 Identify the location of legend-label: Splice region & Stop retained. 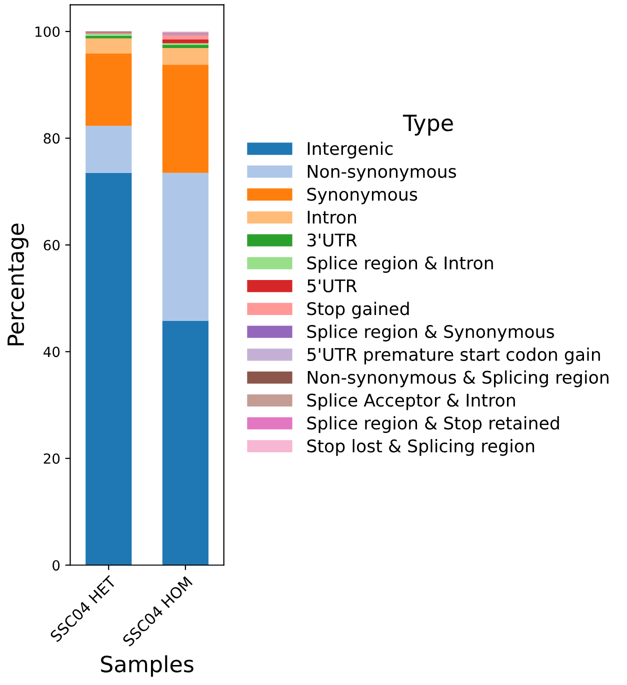
(433, 424).